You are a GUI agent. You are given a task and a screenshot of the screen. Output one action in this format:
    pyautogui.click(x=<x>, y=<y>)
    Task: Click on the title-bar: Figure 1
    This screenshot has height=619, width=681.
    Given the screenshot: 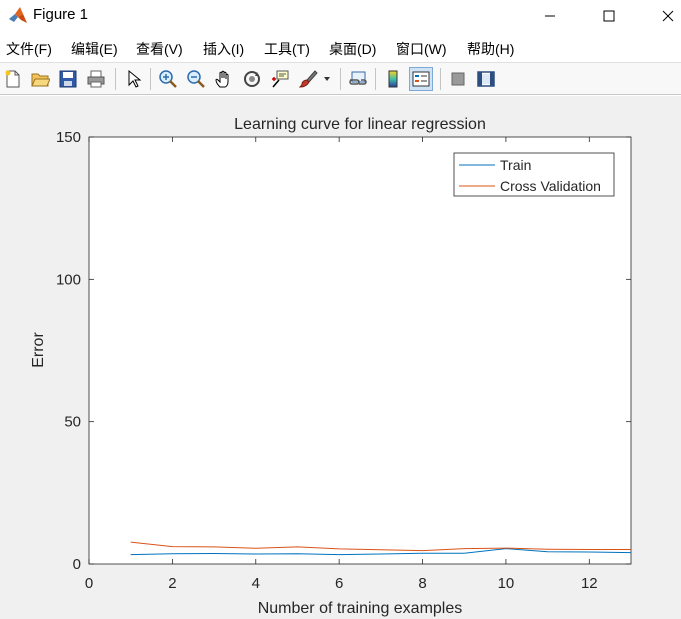 What is the action you would take?
    pyautogui.click(x=340, y=16)
    